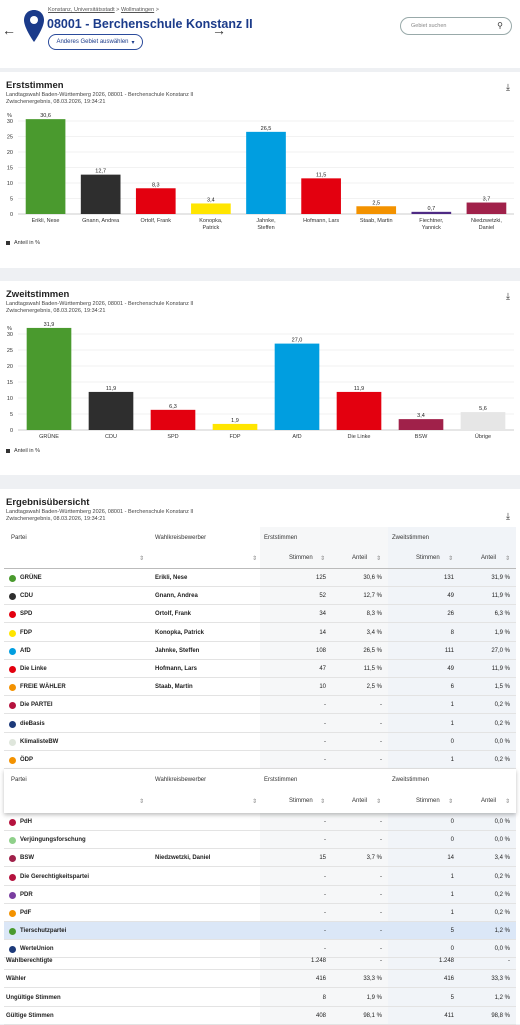 This screenshot has height=1025, width=520. I want to click on change-area-button: Anderes Gebiet auswählen ▾, so click(95, 42).